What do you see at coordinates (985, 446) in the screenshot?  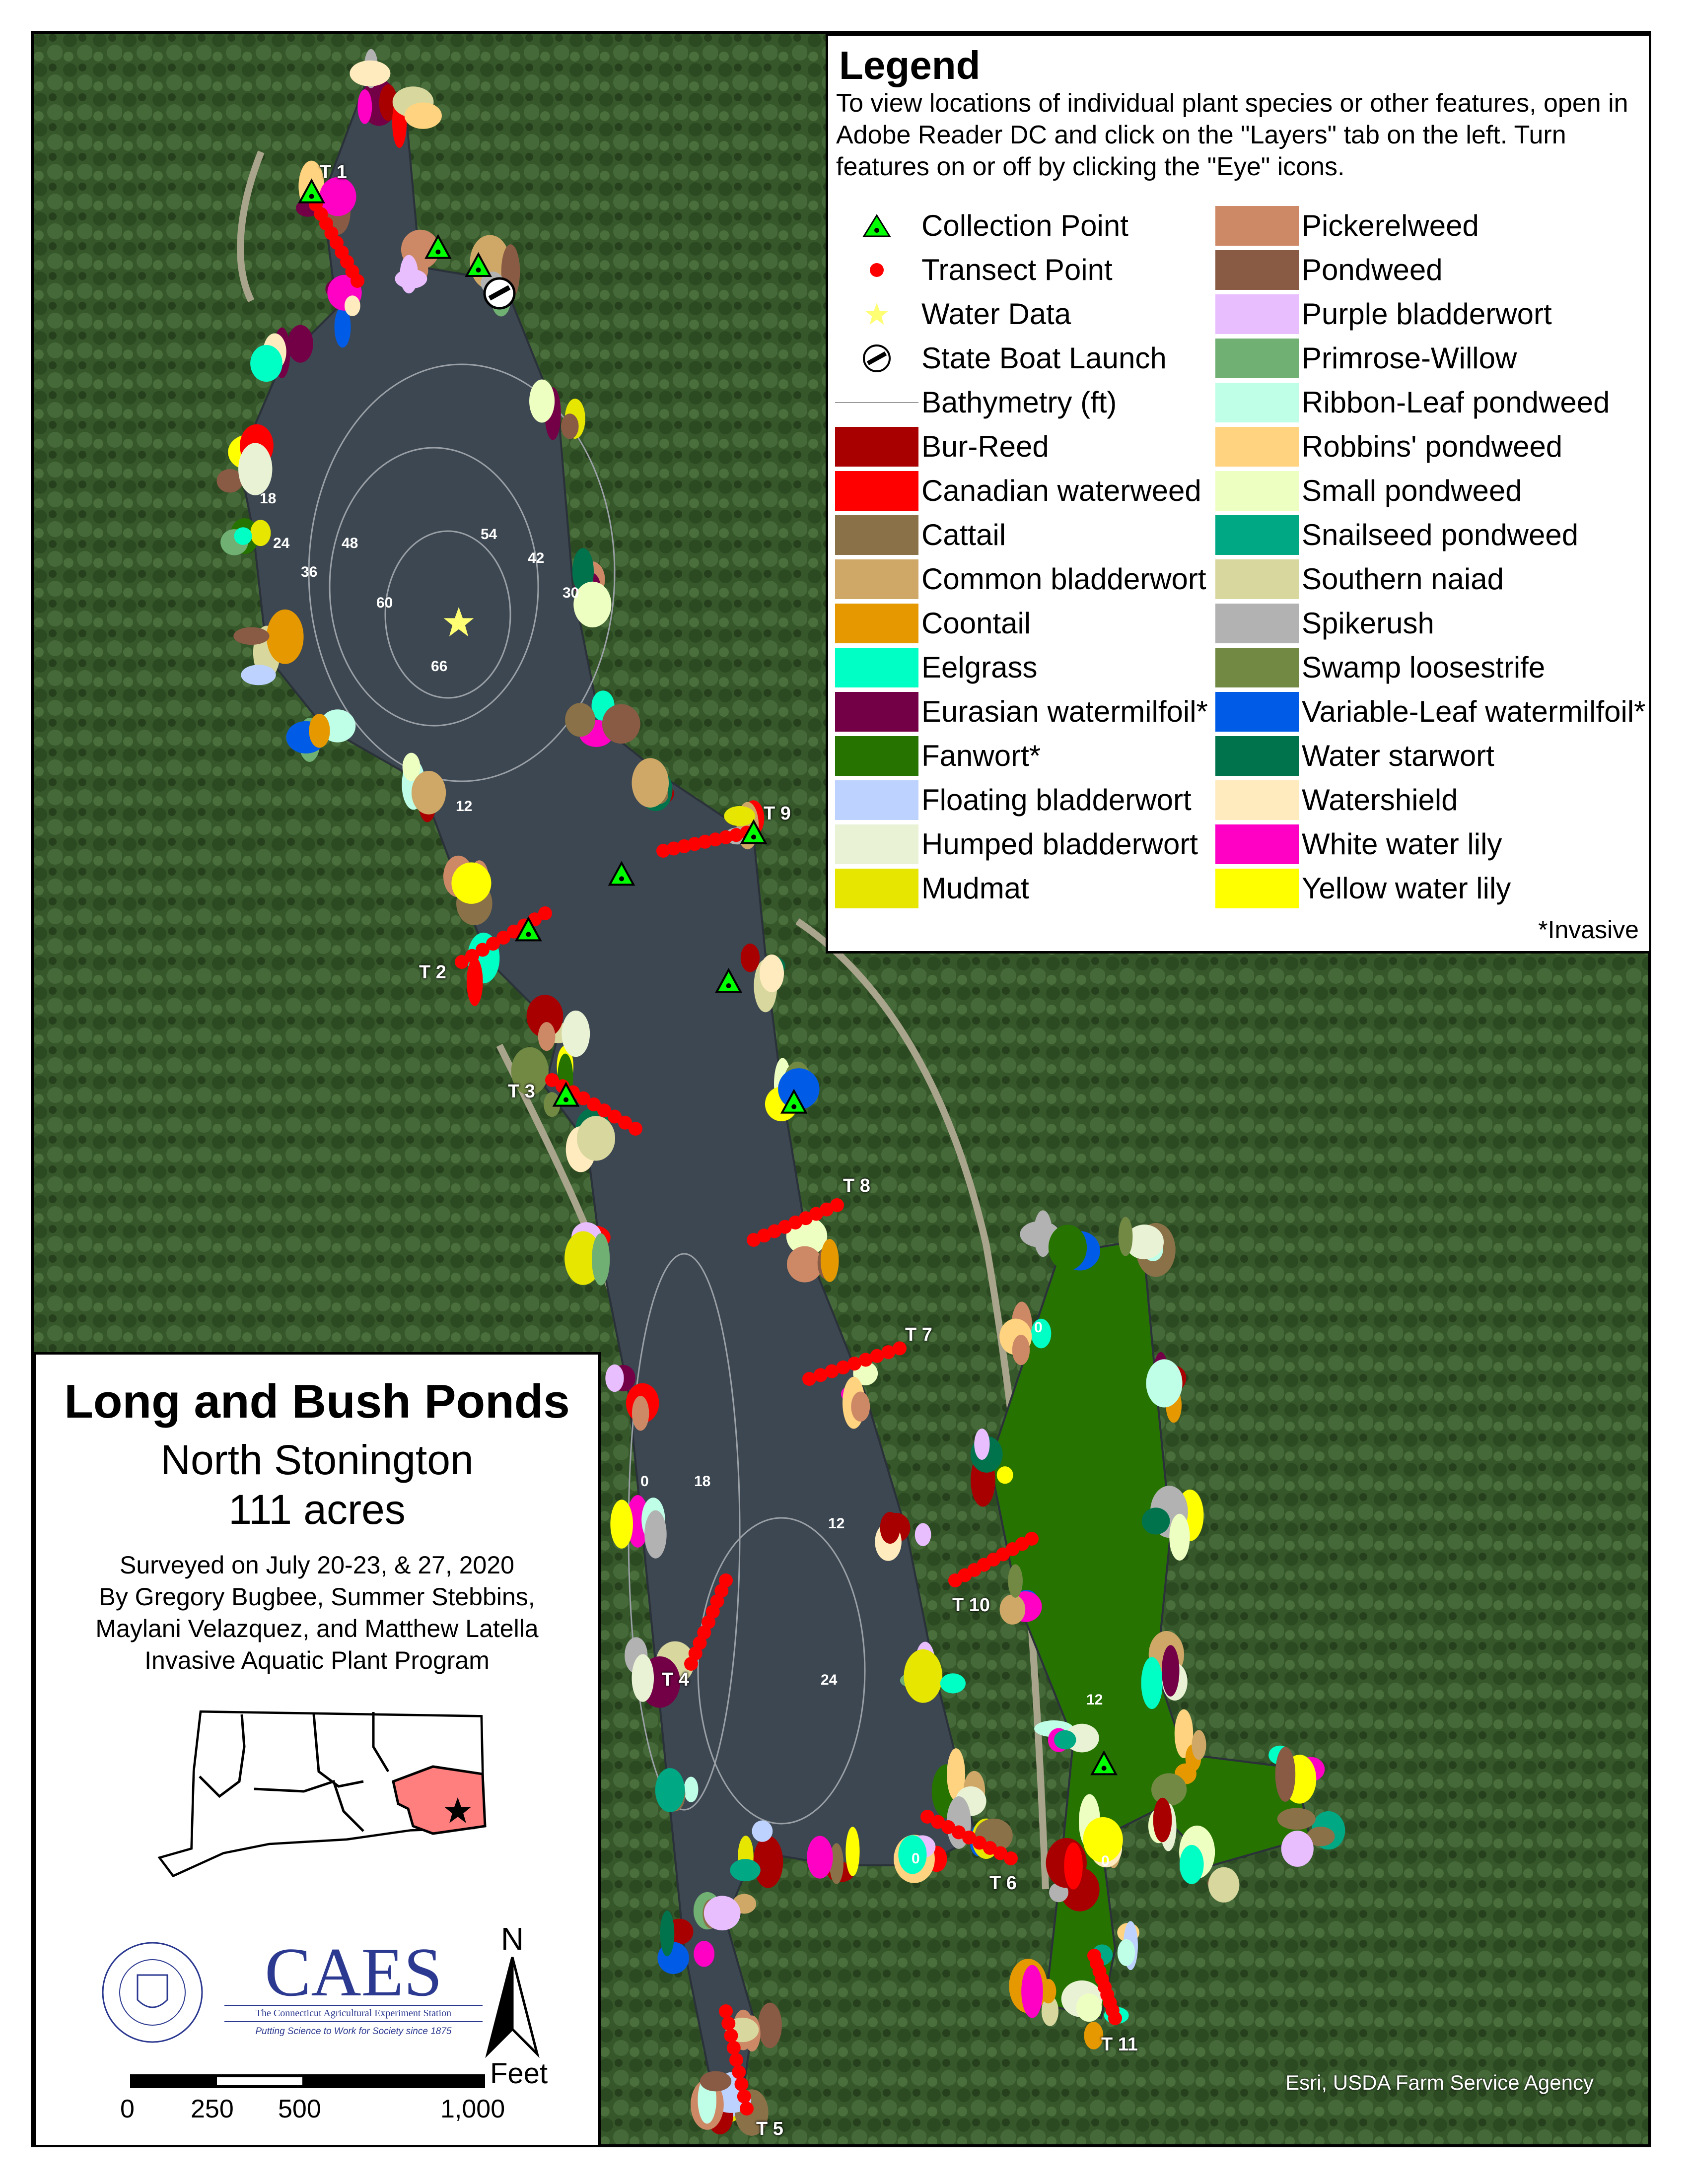 I see `legend-label: Bur-Reed` at bounding box center [985, 446].